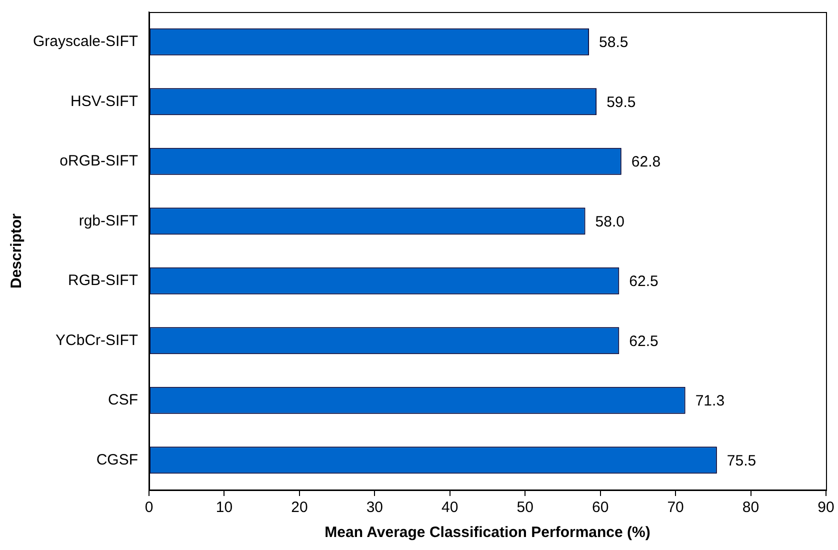  I want to click on data-label: 58.5, so click(613, 43).